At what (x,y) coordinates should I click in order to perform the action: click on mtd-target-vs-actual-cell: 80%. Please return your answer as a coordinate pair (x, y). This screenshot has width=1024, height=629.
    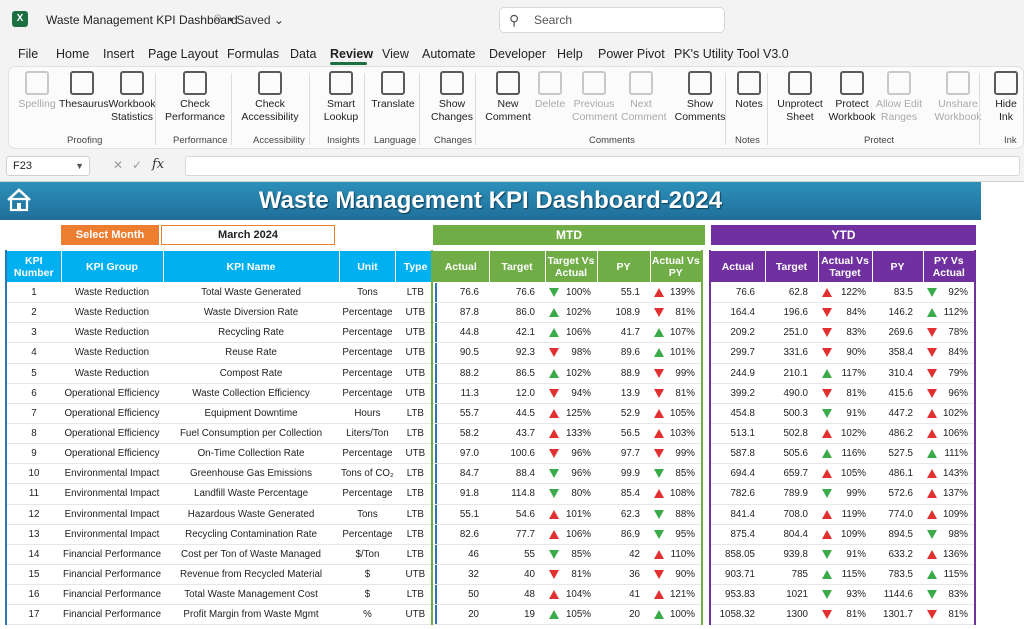
    Looking at the image, I should click on (571, 494).